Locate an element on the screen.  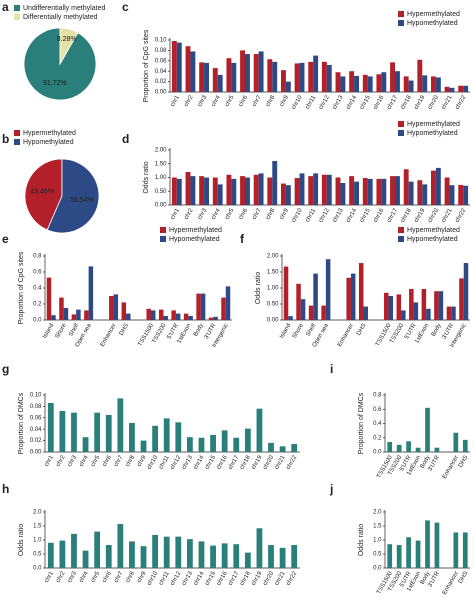
y-axis-label: Odds ratio is located at coordinates (361, 540).